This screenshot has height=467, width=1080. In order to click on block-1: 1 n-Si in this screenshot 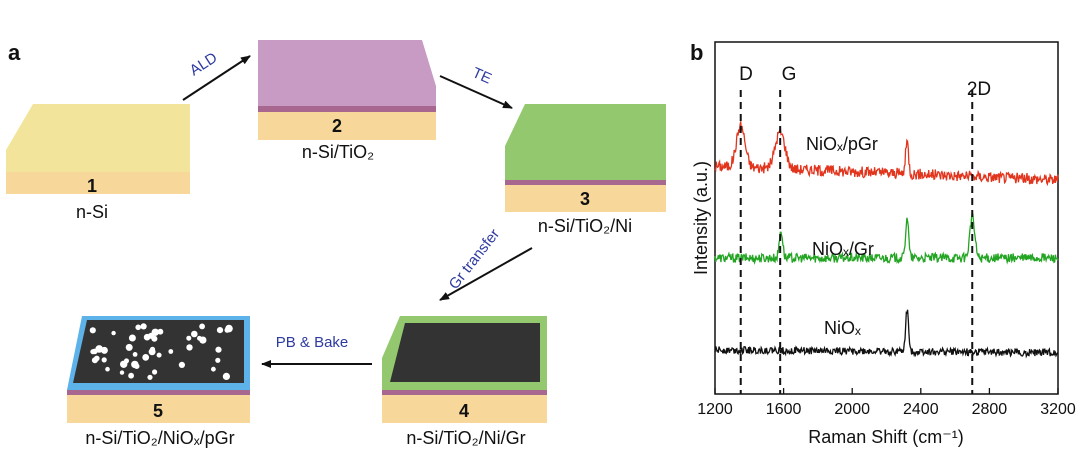, I will do `click(98, 163)`.